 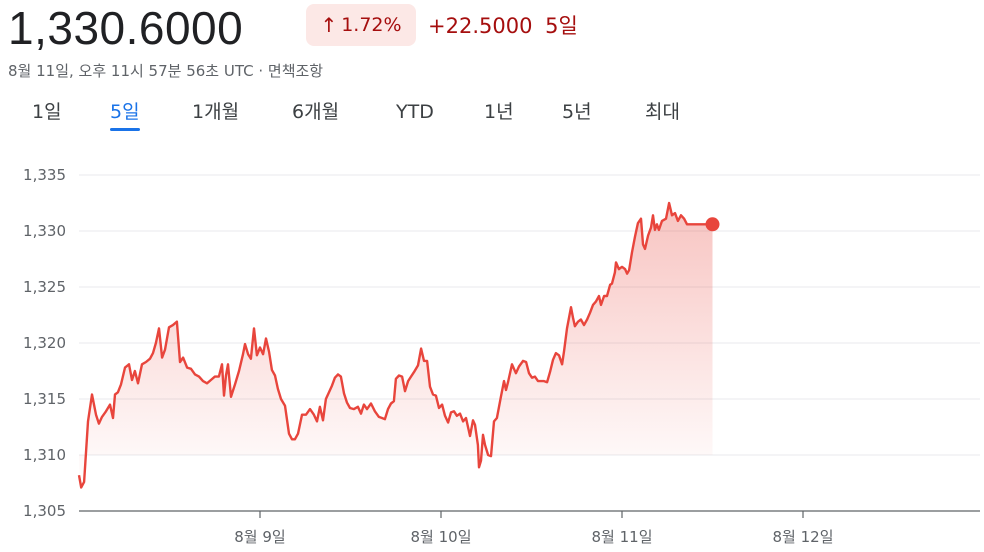 I want to click on change-percent-badge: ↑ 1.72%, so click(x=361, y=25).